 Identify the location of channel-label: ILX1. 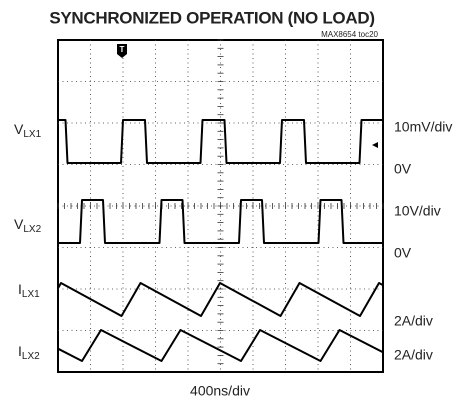
(29, 290).